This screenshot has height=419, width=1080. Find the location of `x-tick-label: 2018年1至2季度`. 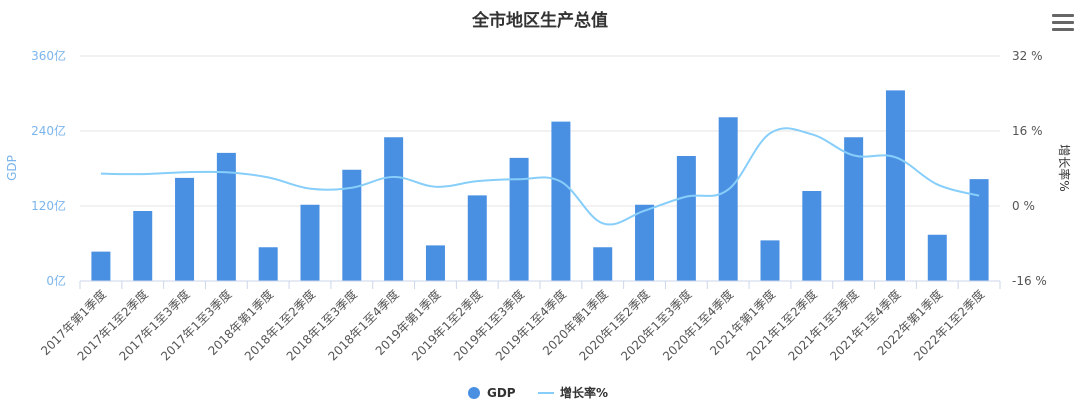

x-tick-label: 2018年1至2季度 is located at coordinates (279, 325).